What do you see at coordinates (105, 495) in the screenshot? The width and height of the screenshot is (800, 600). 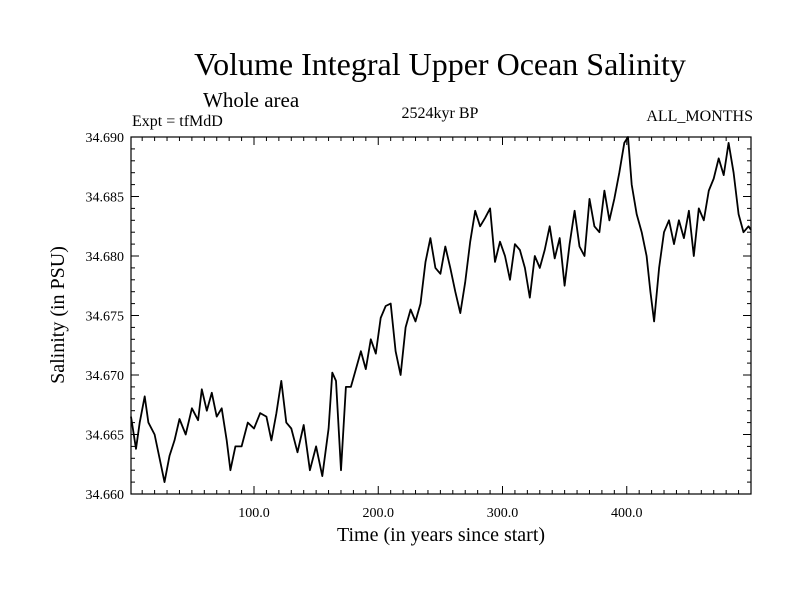 I see `y-tick-label: 34.660` at bounding box center [105, 495].